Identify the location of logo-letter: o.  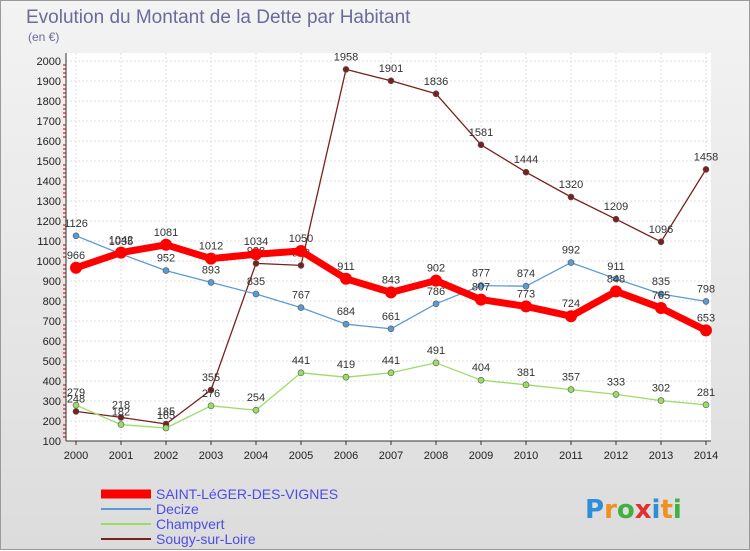
(626, 510).